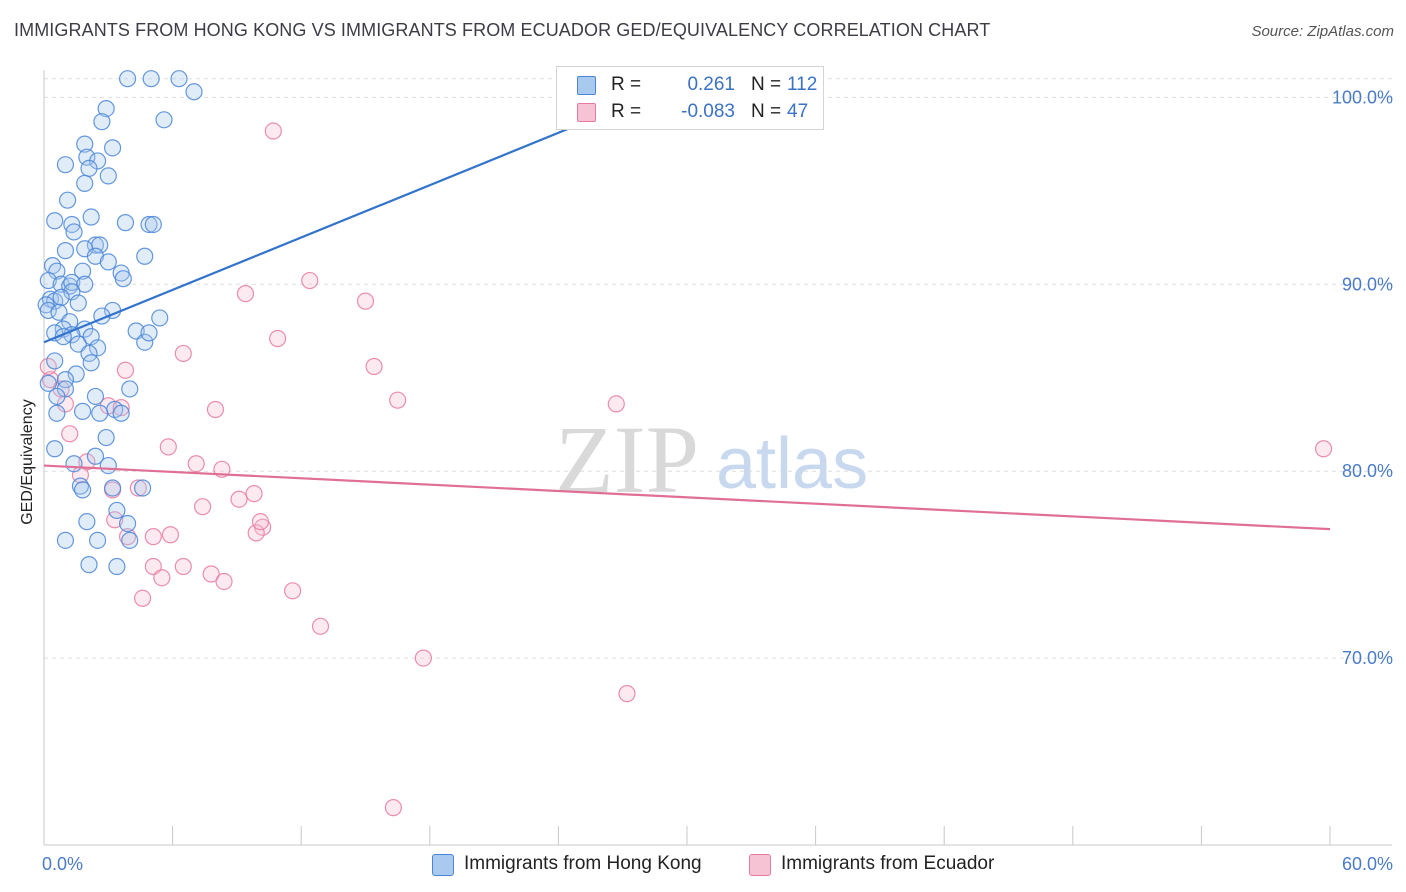 The image size is (1406, 892). What do you see at coordinates (62, 864) in the screenshot?
I see `x-tick-label: 0.0%` at bounding box center [62, 864].